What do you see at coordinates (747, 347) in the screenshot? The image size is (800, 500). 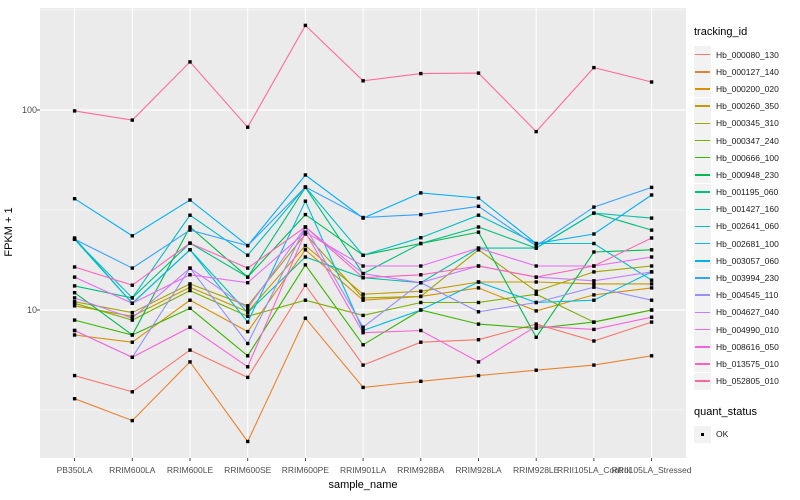 I see `legend-item: Hb_008616_050` at bounding box center [747, 347].